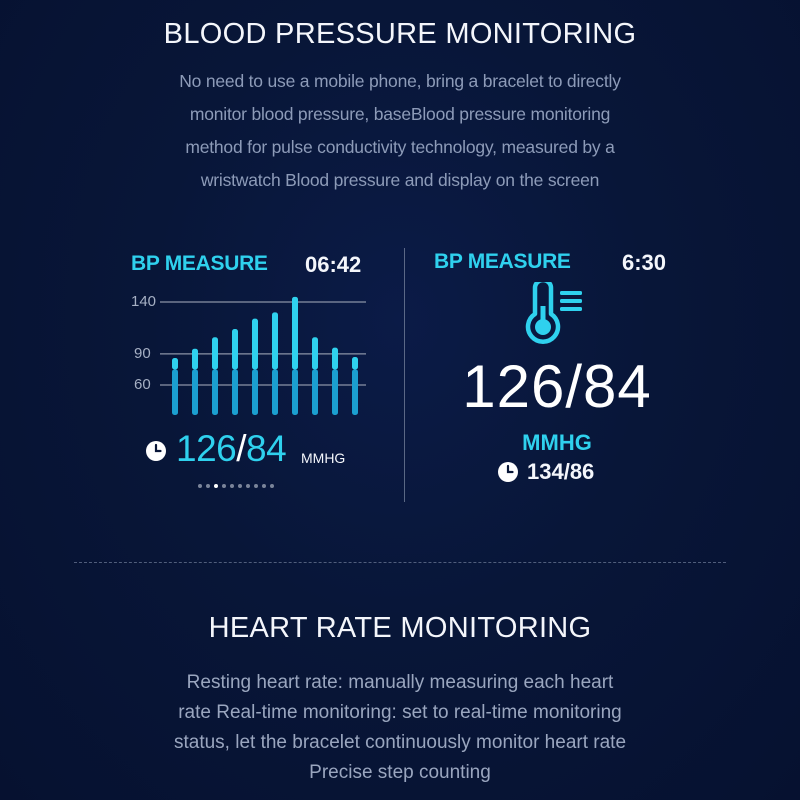 The height and width of the screenshot is (800, 800). I want to click on page-indicator, so click(236, 486).